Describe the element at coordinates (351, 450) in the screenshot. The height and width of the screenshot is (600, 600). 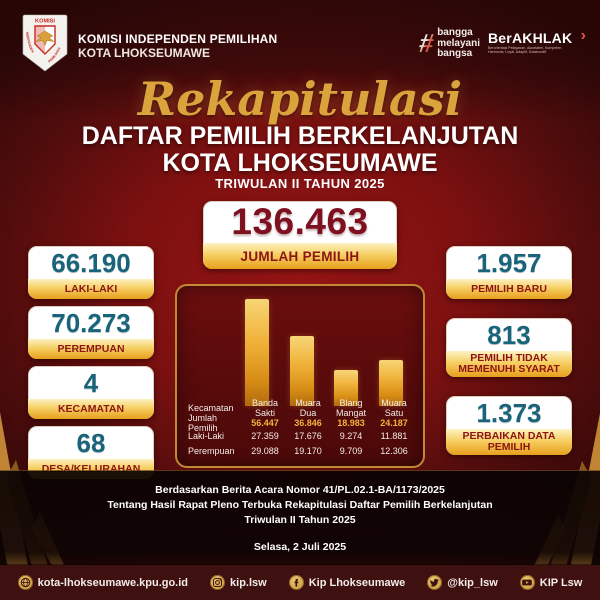
I see `table-cell: 9.709` at that location.